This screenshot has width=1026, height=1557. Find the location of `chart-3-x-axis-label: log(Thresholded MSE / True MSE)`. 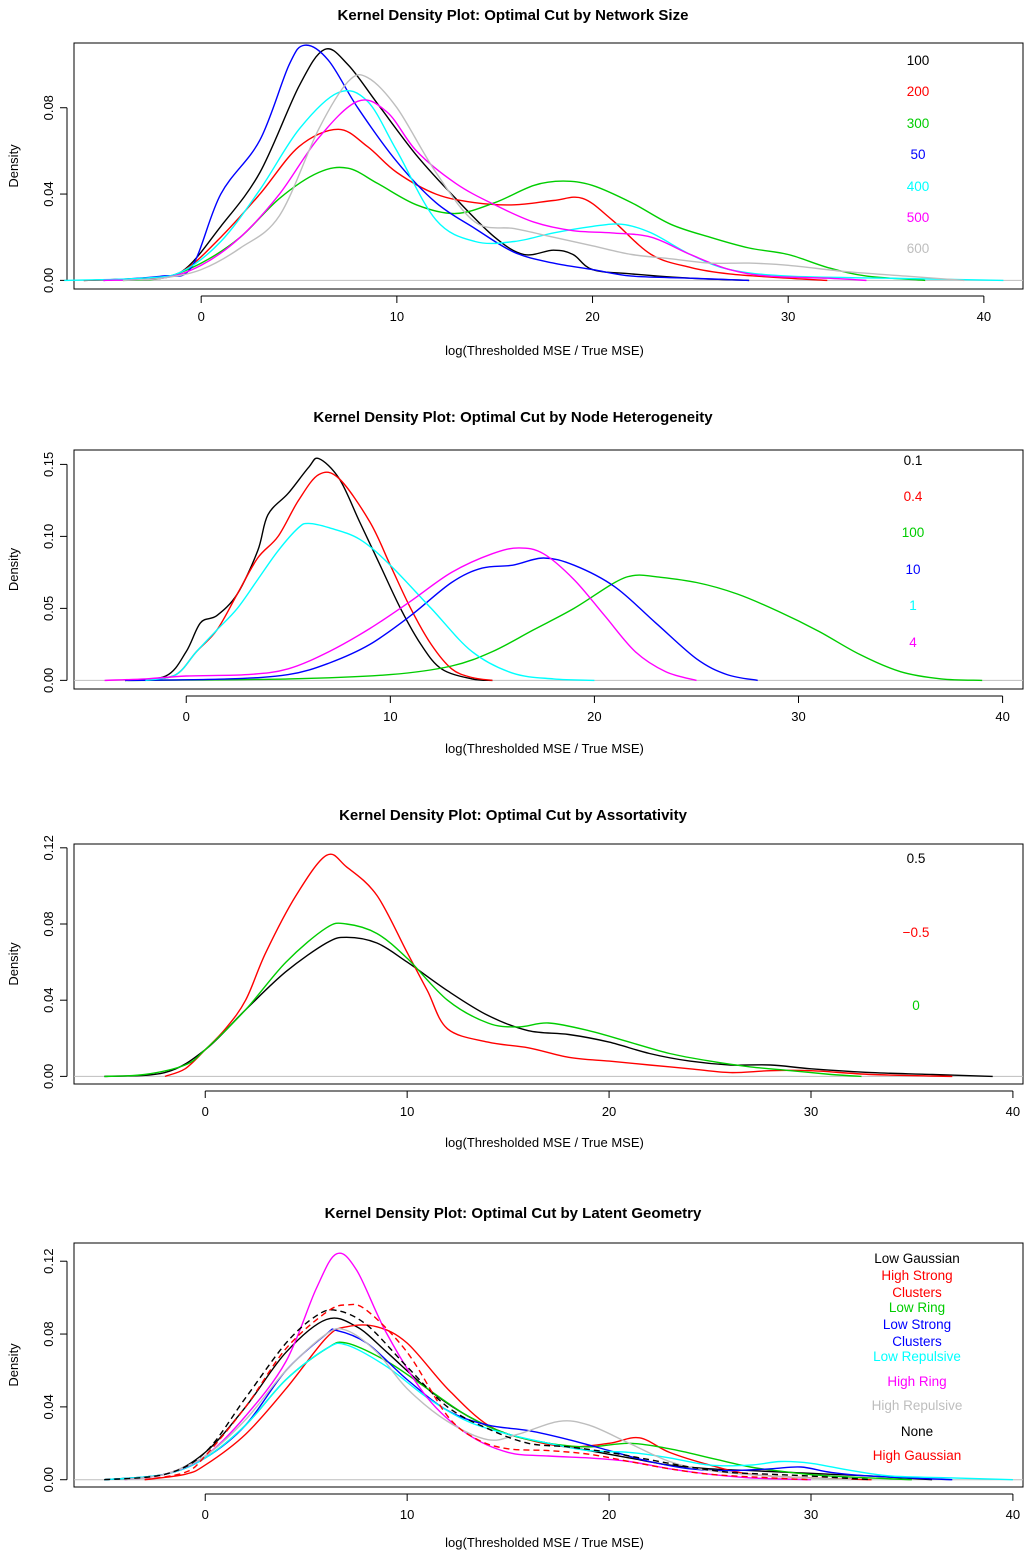

chart-3-x-axis-label: log(Thresholded MSE / True MSE) is located at coordinates (544, 1542).